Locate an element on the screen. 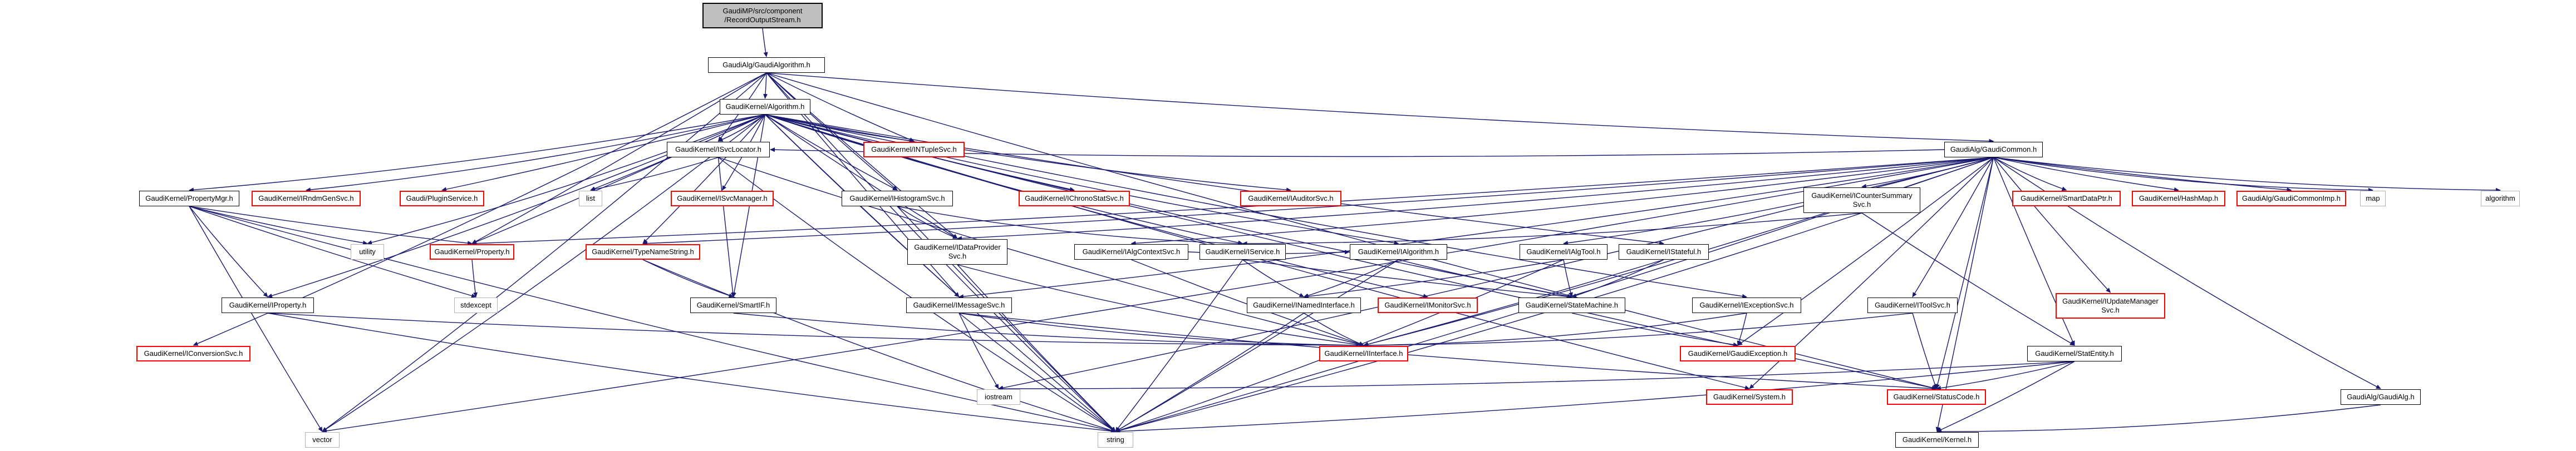 The width and height of the screenshot is (2576, 451). edge-statentity-to-statuscode is located at coordinates (2005, 375).